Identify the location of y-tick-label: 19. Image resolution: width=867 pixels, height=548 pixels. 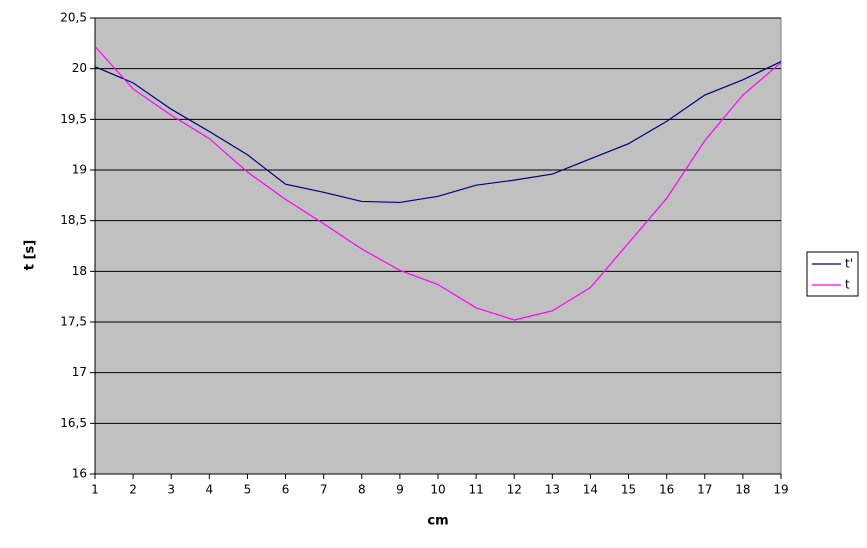
(79, 170).